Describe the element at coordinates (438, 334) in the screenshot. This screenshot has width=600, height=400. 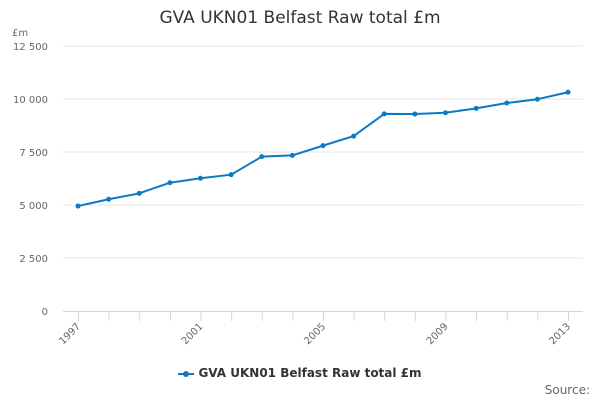
I see `x-tick-label: 2009` at that location.